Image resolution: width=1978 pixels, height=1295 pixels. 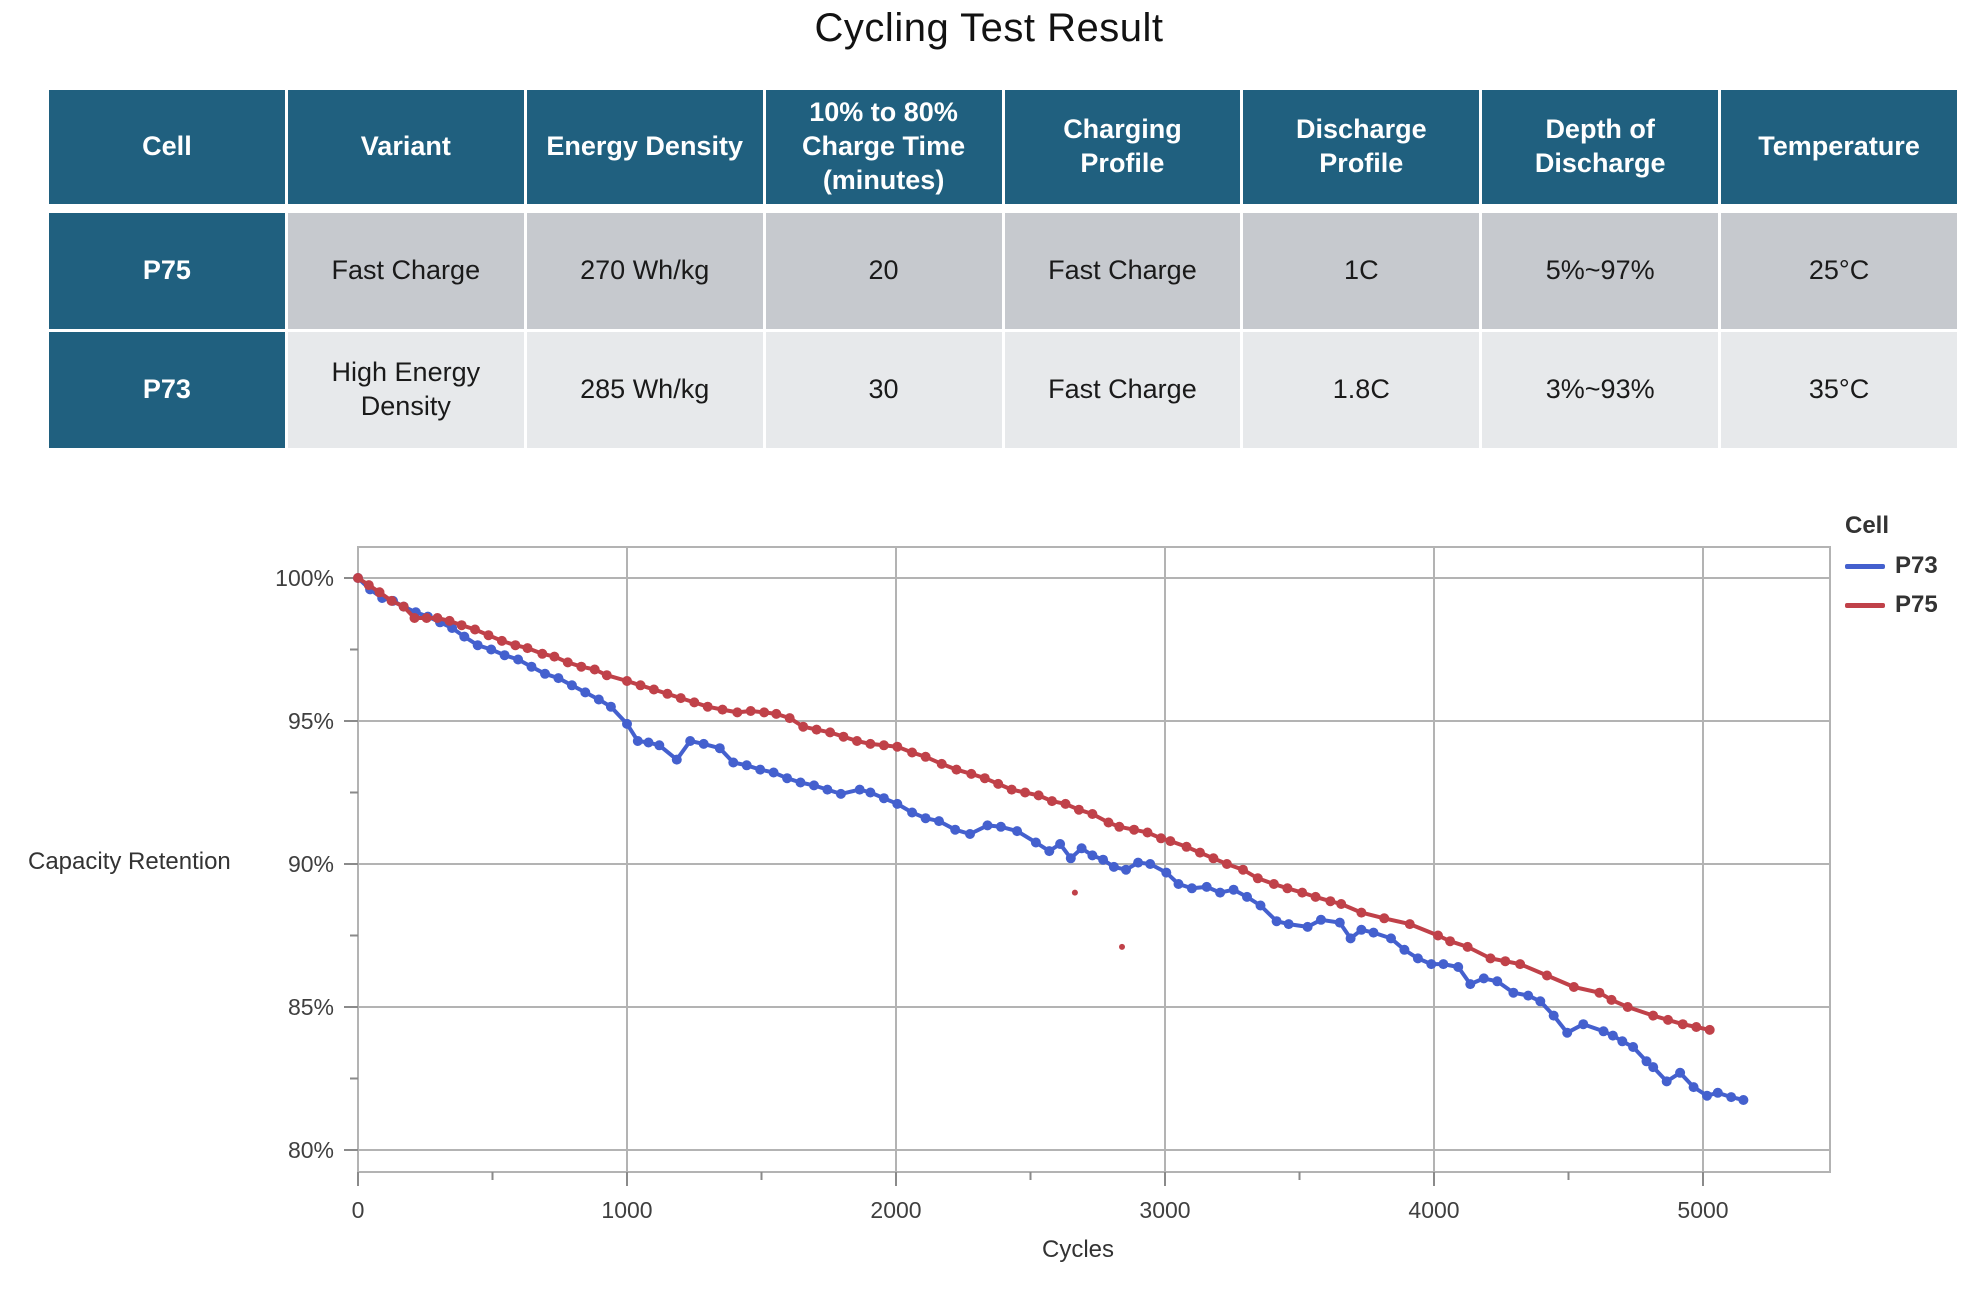 What do you see at coordinates (1122, 150) in the screenshot?
I see `column-header-cell: Charging Profile` at bounding box center [1122, 150].